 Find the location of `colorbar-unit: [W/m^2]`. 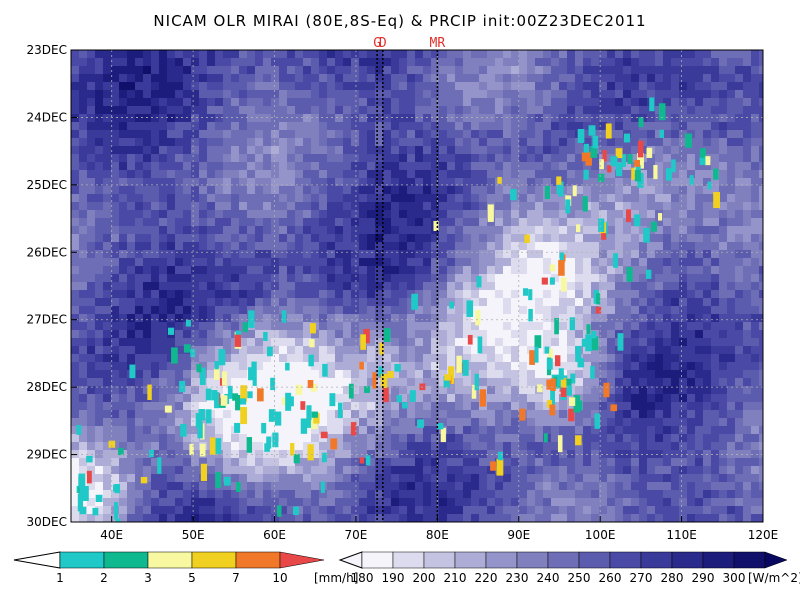

colorbar-unit: [W/m^2] is located at coordinates (774, 578).